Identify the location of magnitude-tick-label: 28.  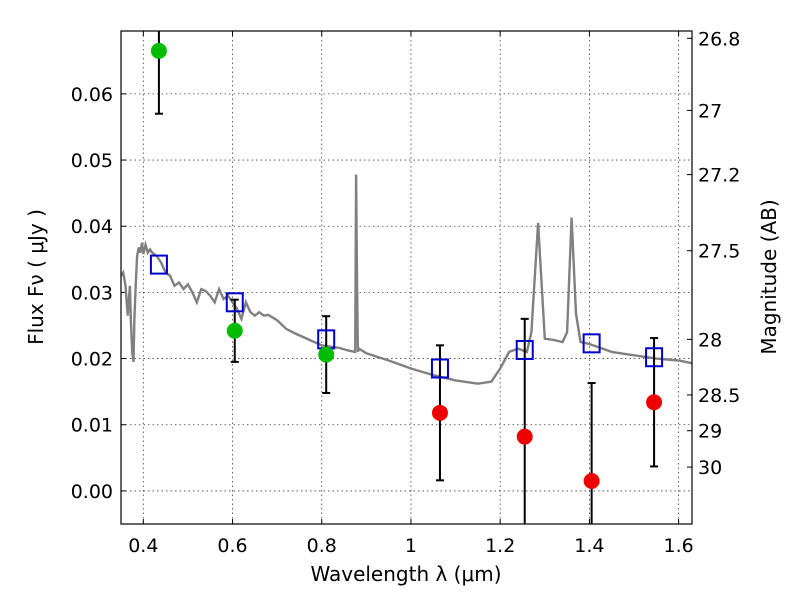
(710, 340).